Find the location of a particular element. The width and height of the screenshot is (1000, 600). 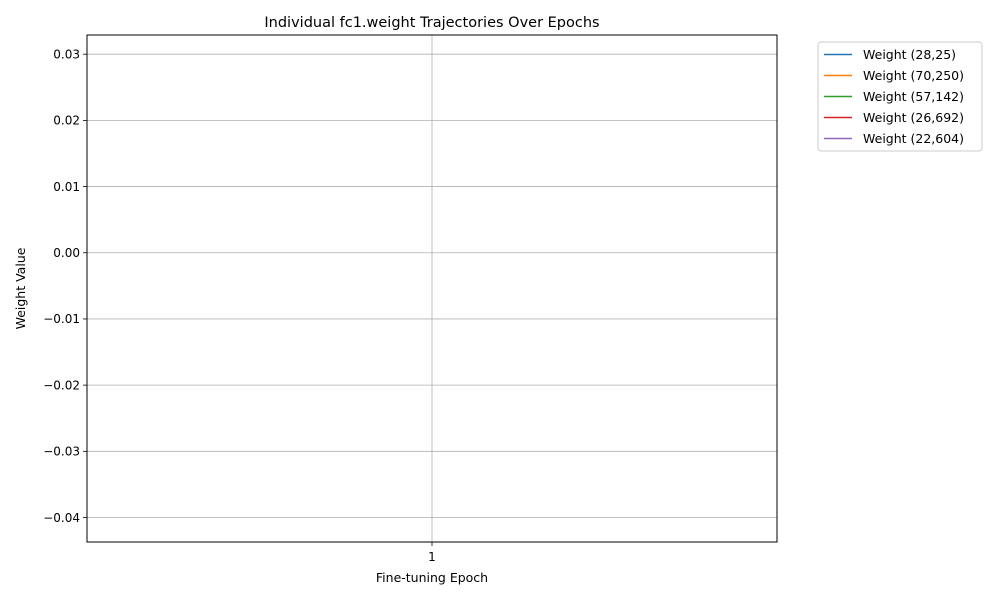

y-axis-label: Weight Value is located at coordinates (20, 288).